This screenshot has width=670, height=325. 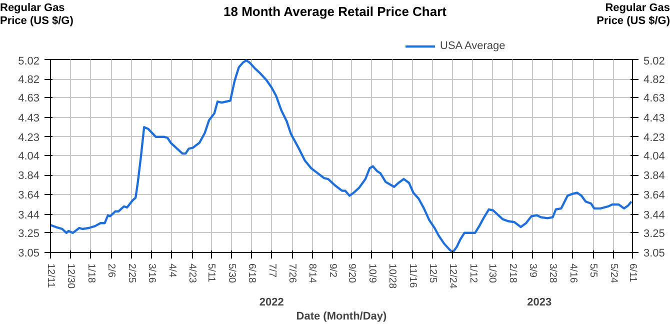 I want to click on y2-tick-label: 3.44, so click(x=654, y=215).